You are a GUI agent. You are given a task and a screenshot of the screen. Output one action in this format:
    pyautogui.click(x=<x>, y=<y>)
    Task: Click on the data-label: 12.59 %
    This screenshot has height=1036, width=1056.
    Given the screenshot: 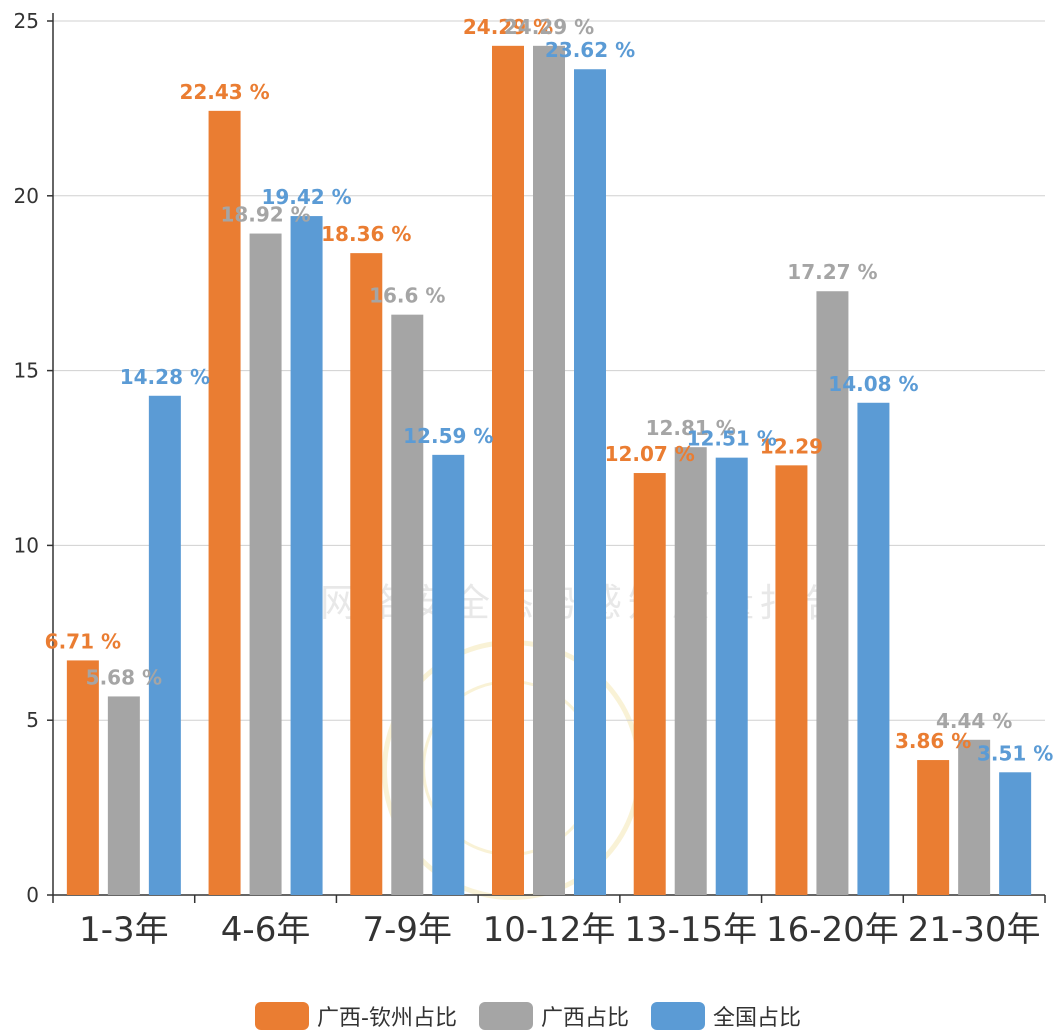 What is the action you would take?
    pyautogui.click(x=448, y=436)
    